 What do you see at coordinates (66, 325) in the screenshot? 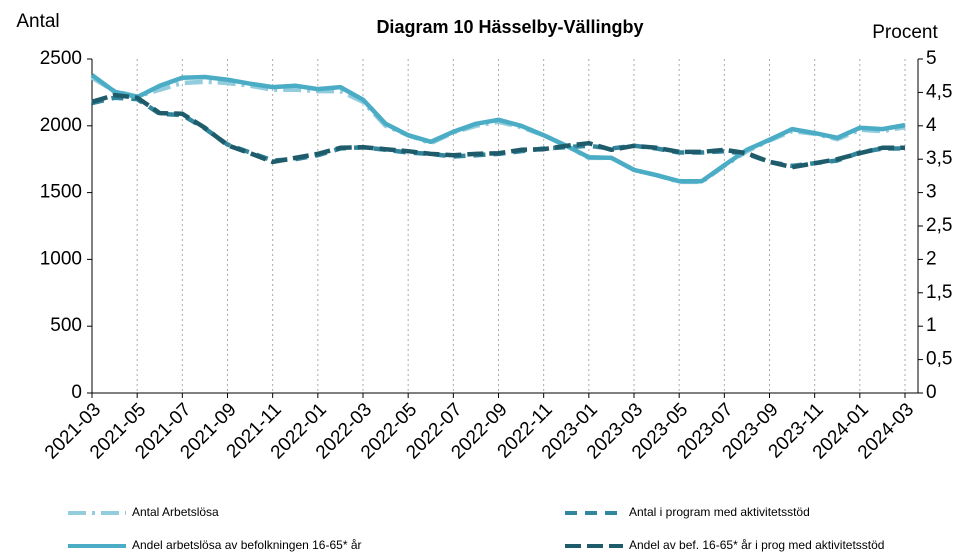
I see `y-tick-label: 500` at bounding box center [66, 325].